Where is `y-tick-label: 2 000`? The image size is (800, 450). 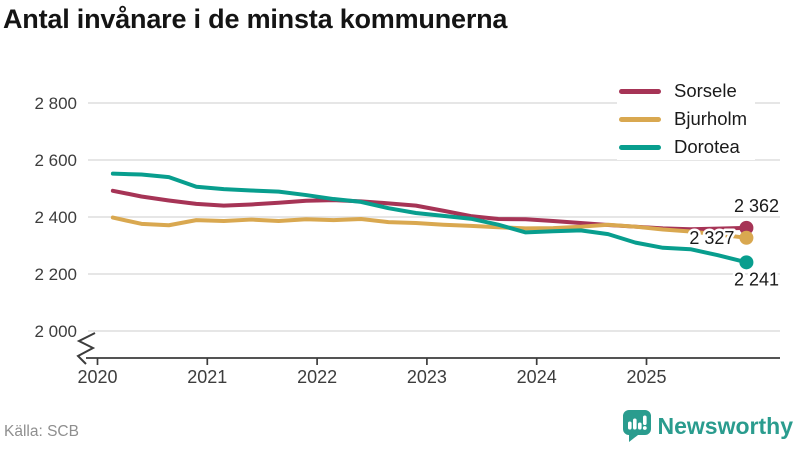 y-tick-label: 2 000 is located at coordinates (55, 331).